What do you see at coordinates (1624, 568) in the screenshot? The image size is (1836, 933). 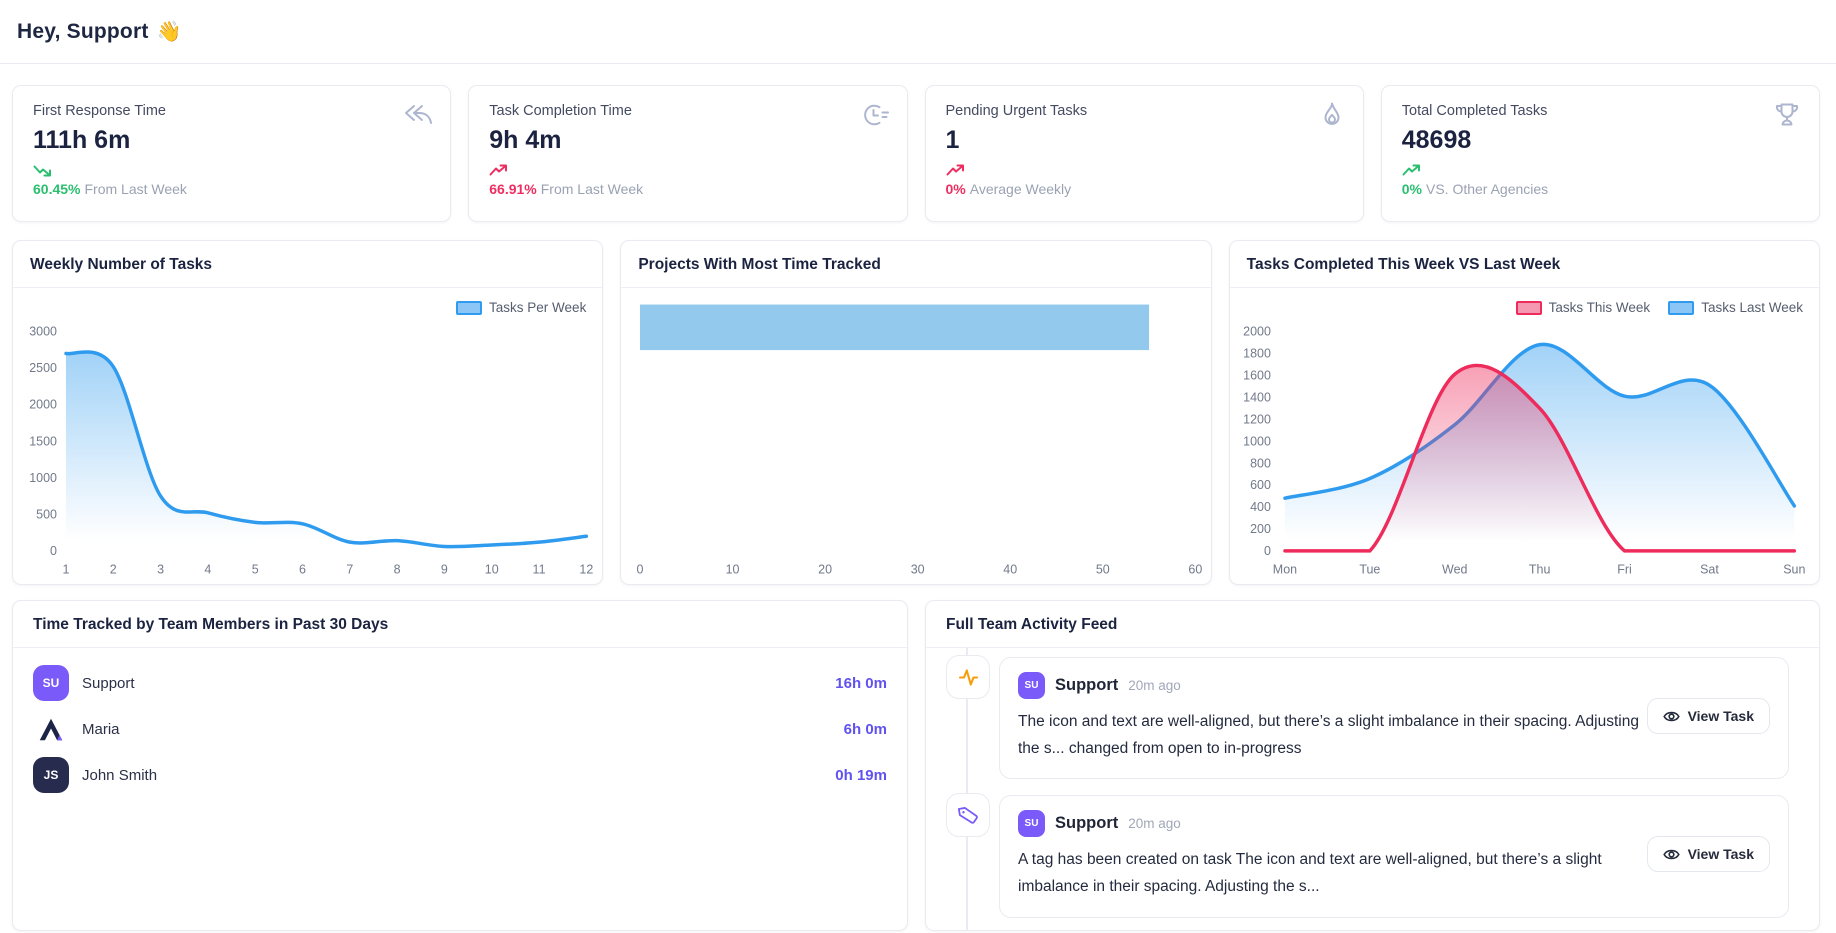 I see `svg-text: Fri` at bounding box center [1624, 568].